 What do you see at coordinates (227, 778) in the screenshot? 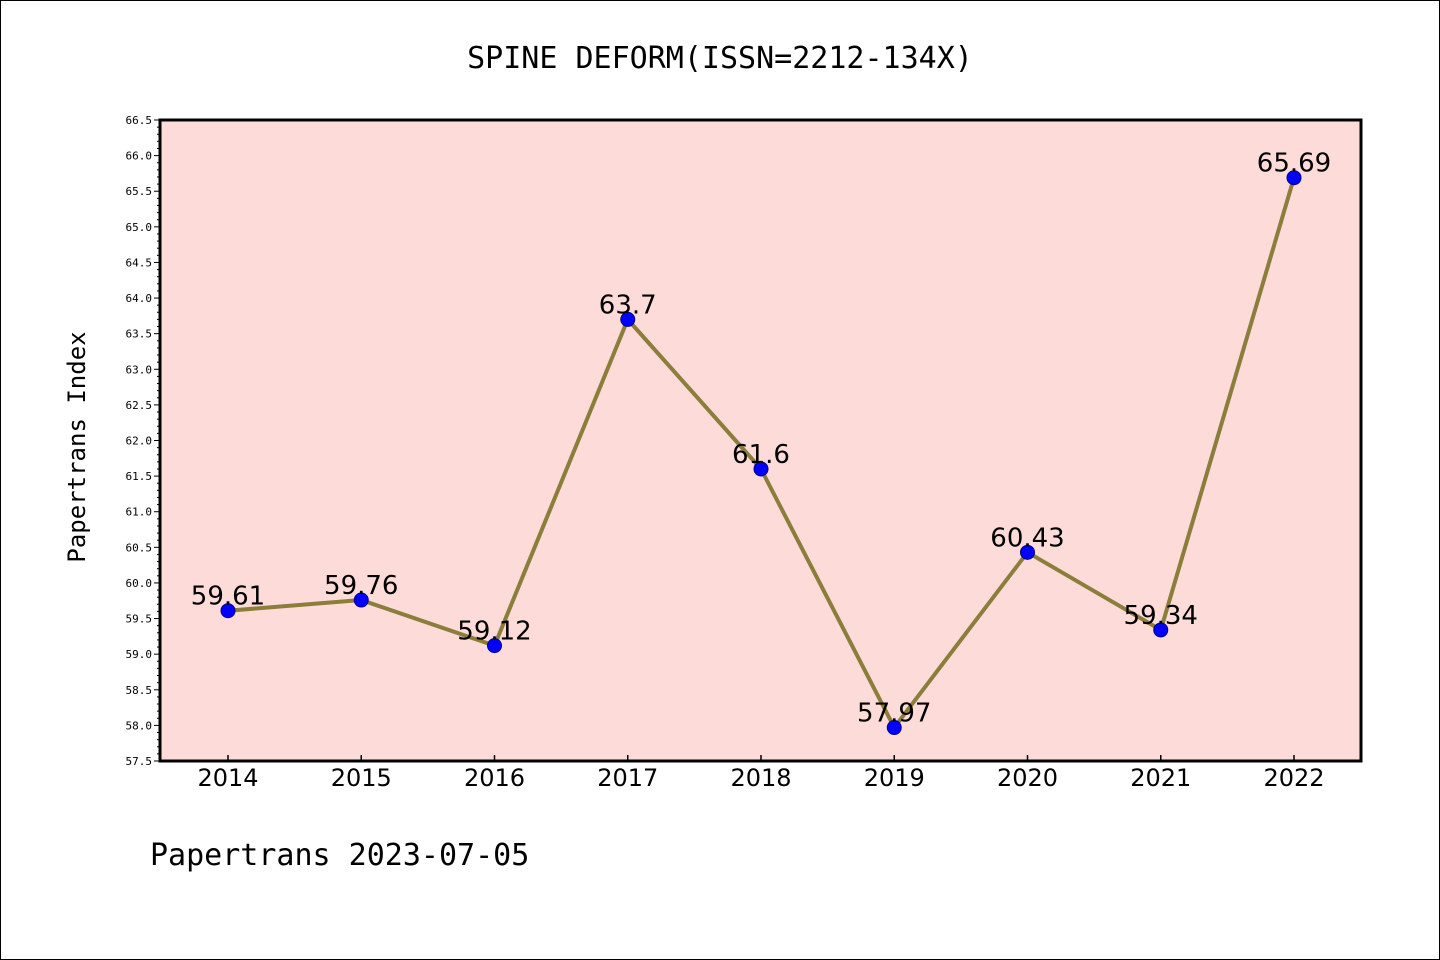
I see `x-tick-label: 2014` at bounding box center [227, 778].